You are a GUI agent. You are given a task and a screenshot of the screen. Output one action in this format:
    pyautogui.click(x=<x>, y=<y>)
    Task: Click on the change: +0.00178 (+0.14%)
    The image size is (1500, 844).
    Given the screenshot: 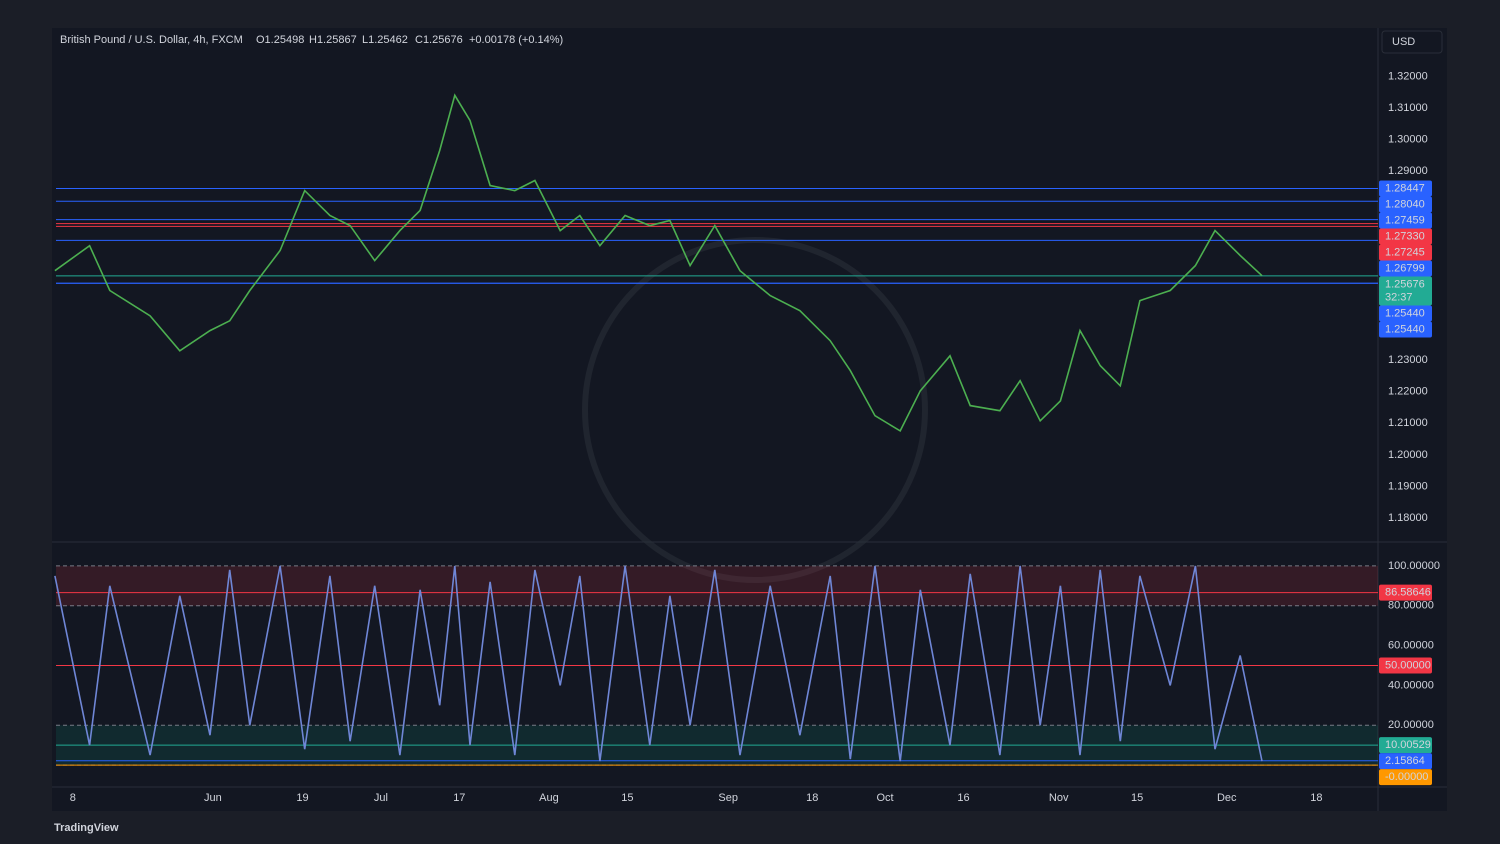 What is the action you would take?
    pyautogui.click(x=516, y=40)
    